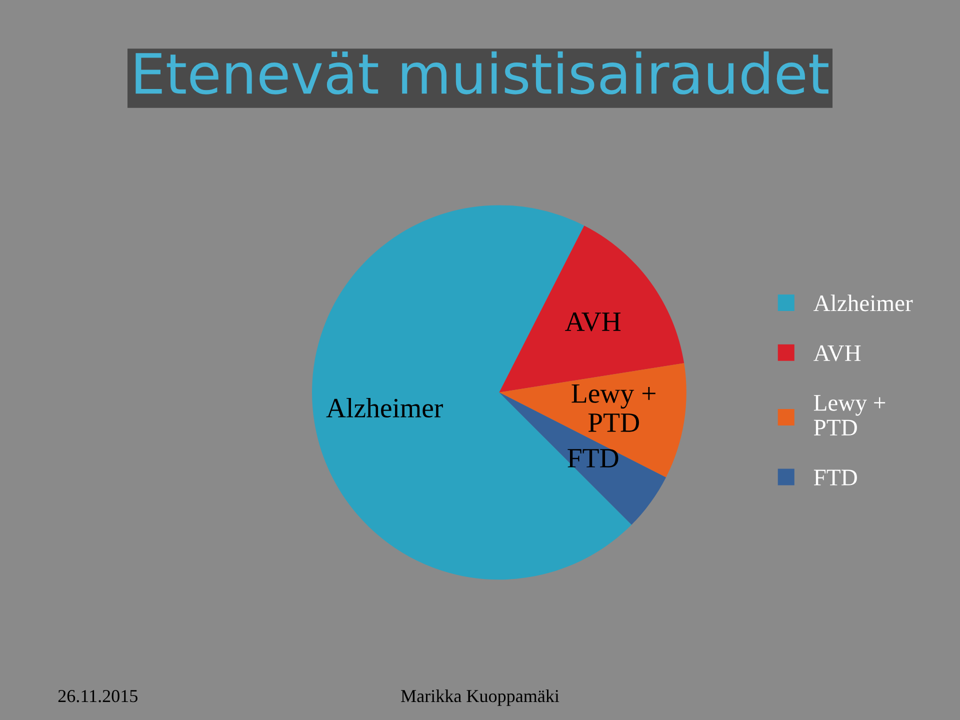  Describe the element at coordinates (593, 458) in the screenshot. I see `slice-label: FTD` at that location.